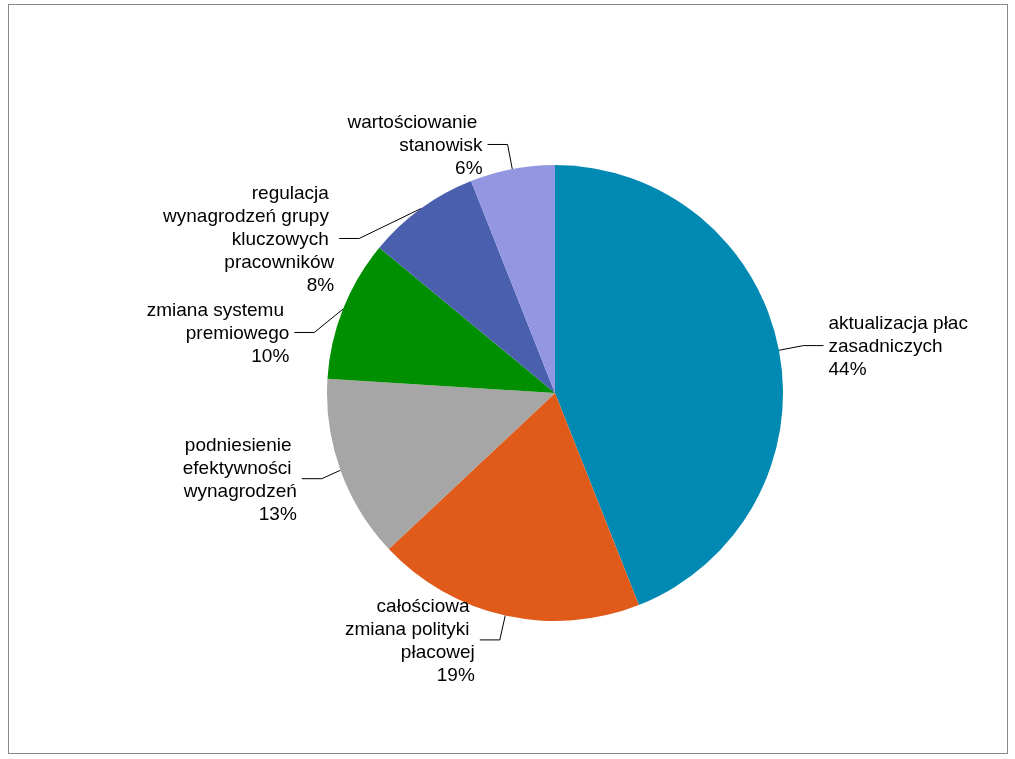  Describe the element at coordinates (469, 167) in the screenshot. I see `data-label: 6%` at that location.